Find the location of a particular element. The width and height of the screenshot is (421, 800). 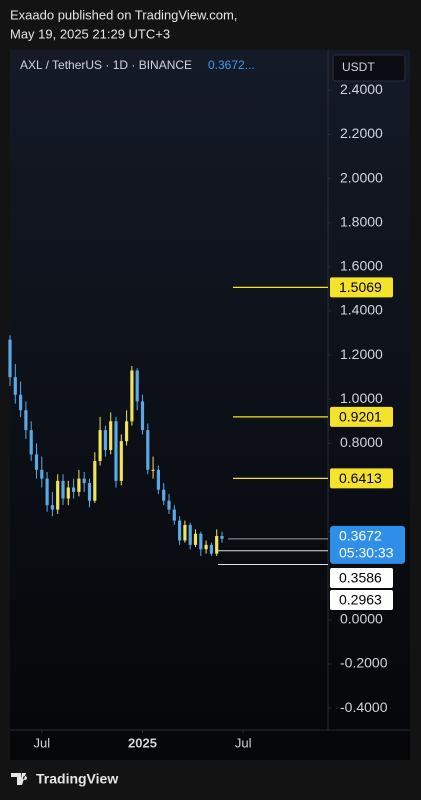

y-tick-label: 2.2000 is located at coordinates (361, 133).